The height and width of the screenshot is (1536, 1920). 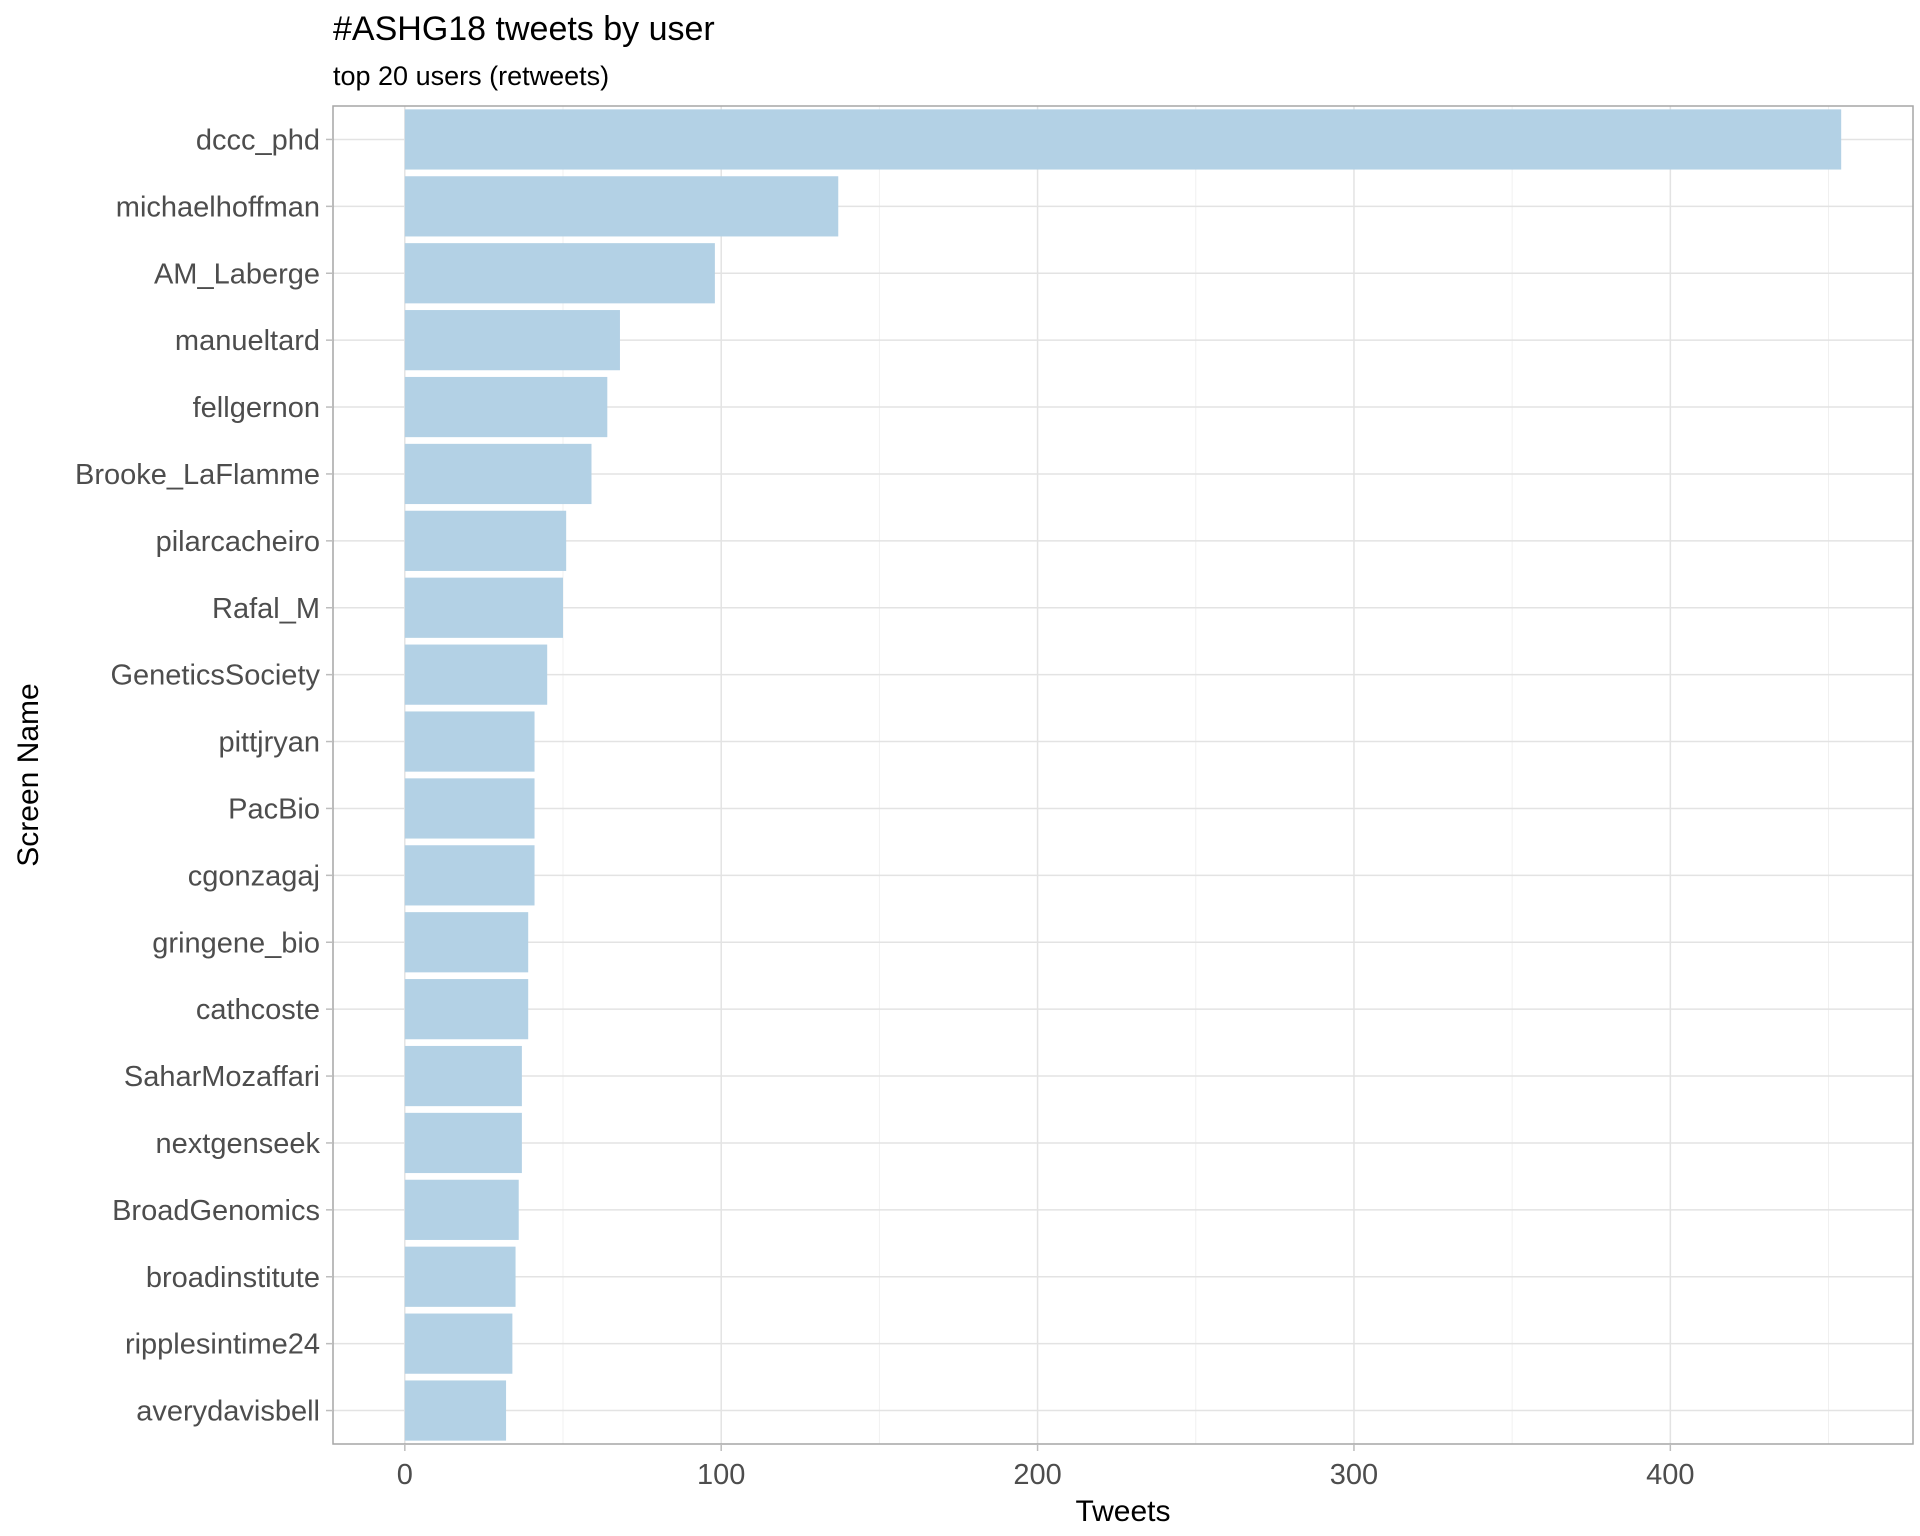 I want to click on y-tick-label: SaharMozaffari, so click(x=222, y=1077).